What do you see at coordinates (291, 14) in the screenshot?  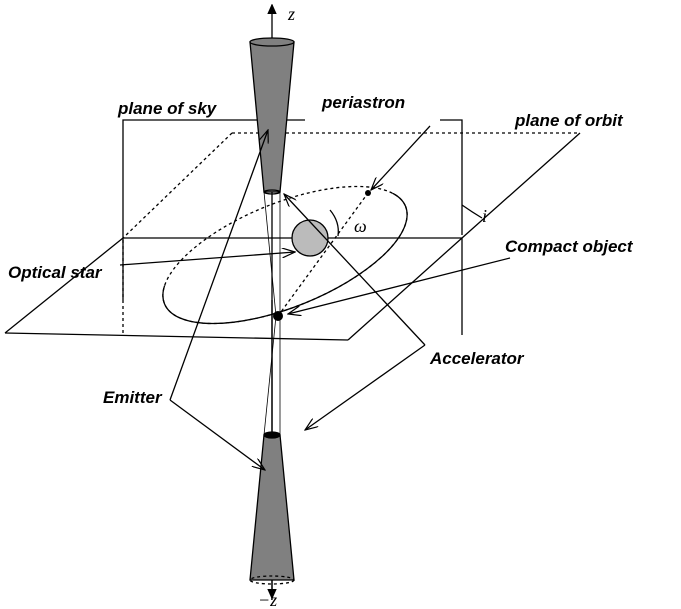 I see `z-label: z` at bounding box center [291, 14].